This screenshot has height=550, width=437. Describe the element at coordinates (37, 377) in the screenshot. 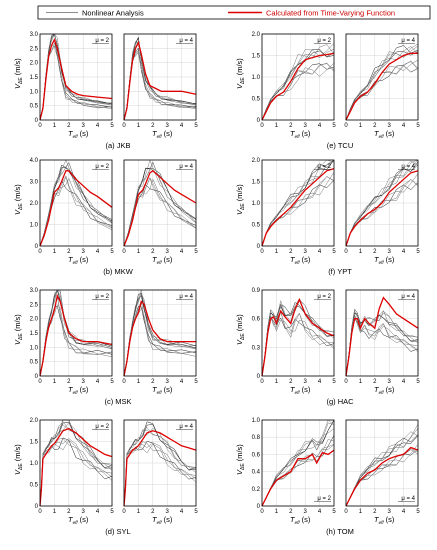

I see `y-tick-label: 0` at that location.